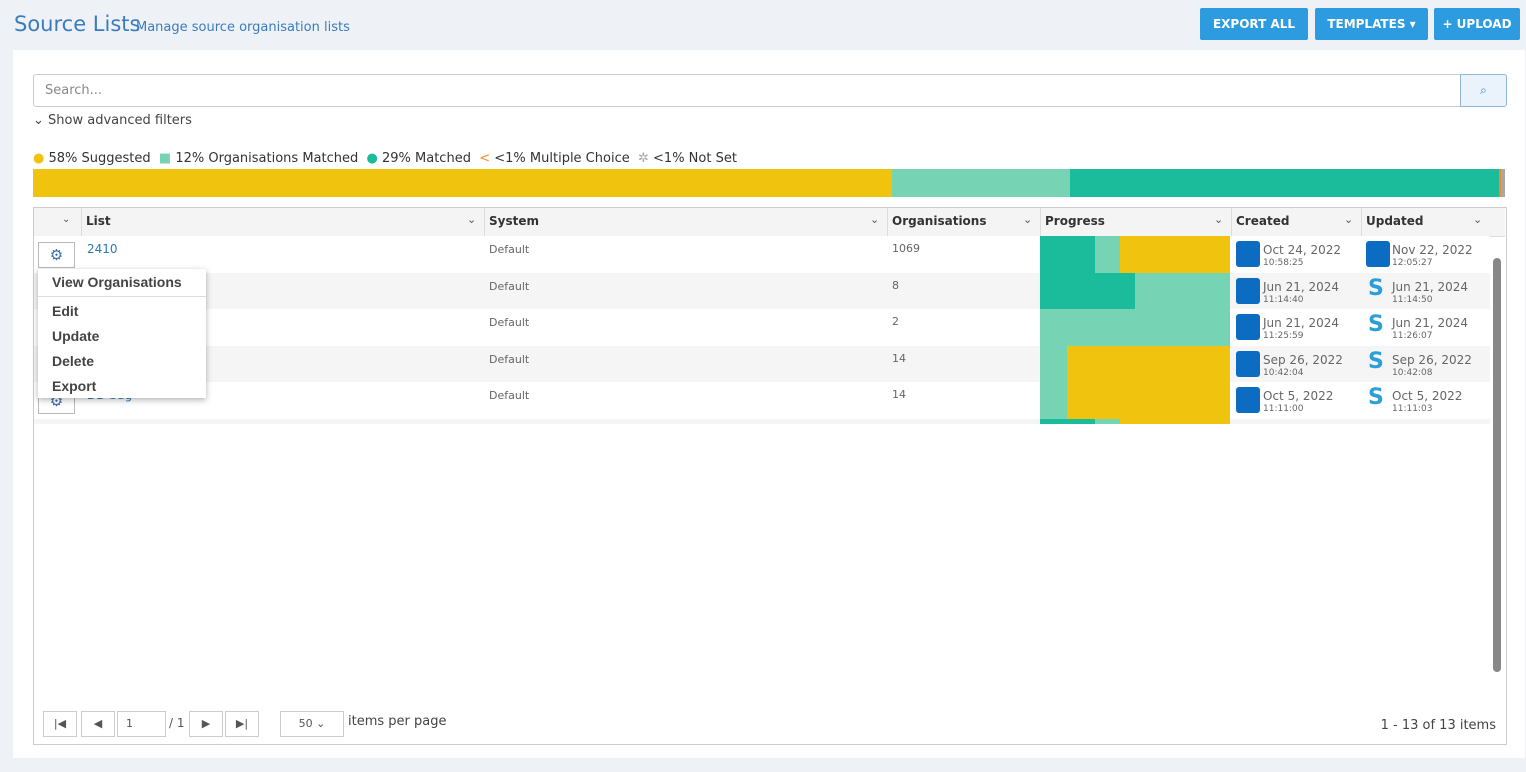 This screenshot has height=772, width=1526. I want to click on organisations-cell: 8, so click(895, 285).